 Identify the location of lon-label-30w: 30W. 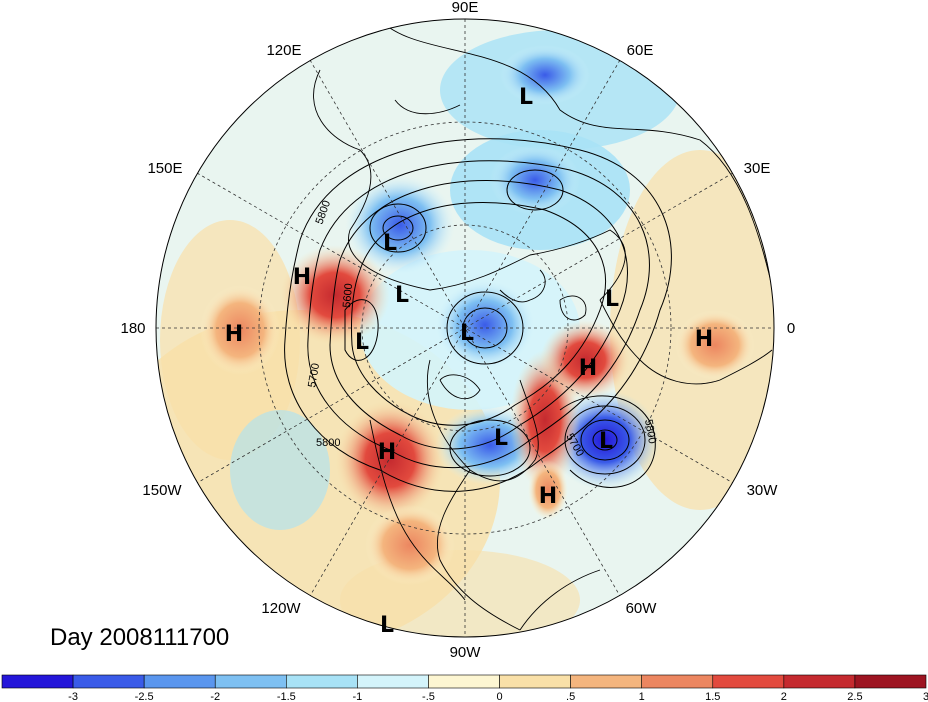
(763, 490).